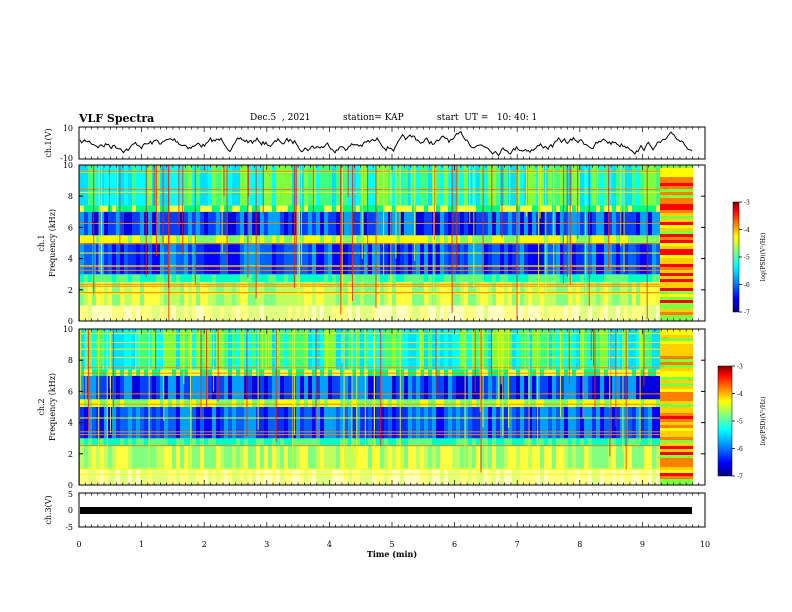  What do you see at coordinates (454, 544) in the screenshot?
I see `time-tick-label: 6` at bounding box center [454, 544].